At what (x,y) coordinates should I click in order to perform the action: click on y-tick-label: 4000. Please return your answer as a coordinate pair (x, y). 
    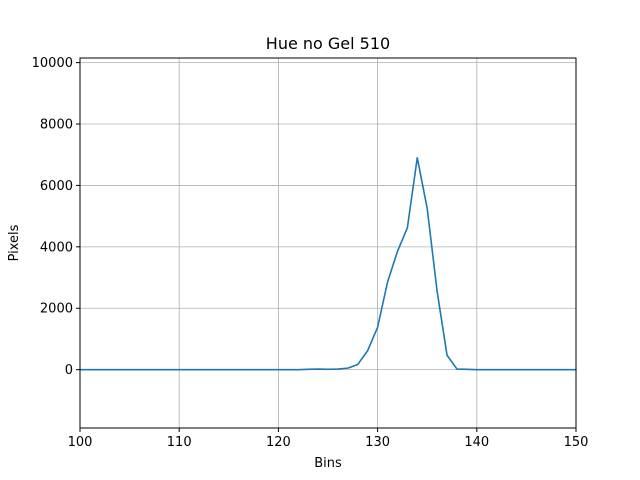
    Looking at the image, I should click on (56, 247).